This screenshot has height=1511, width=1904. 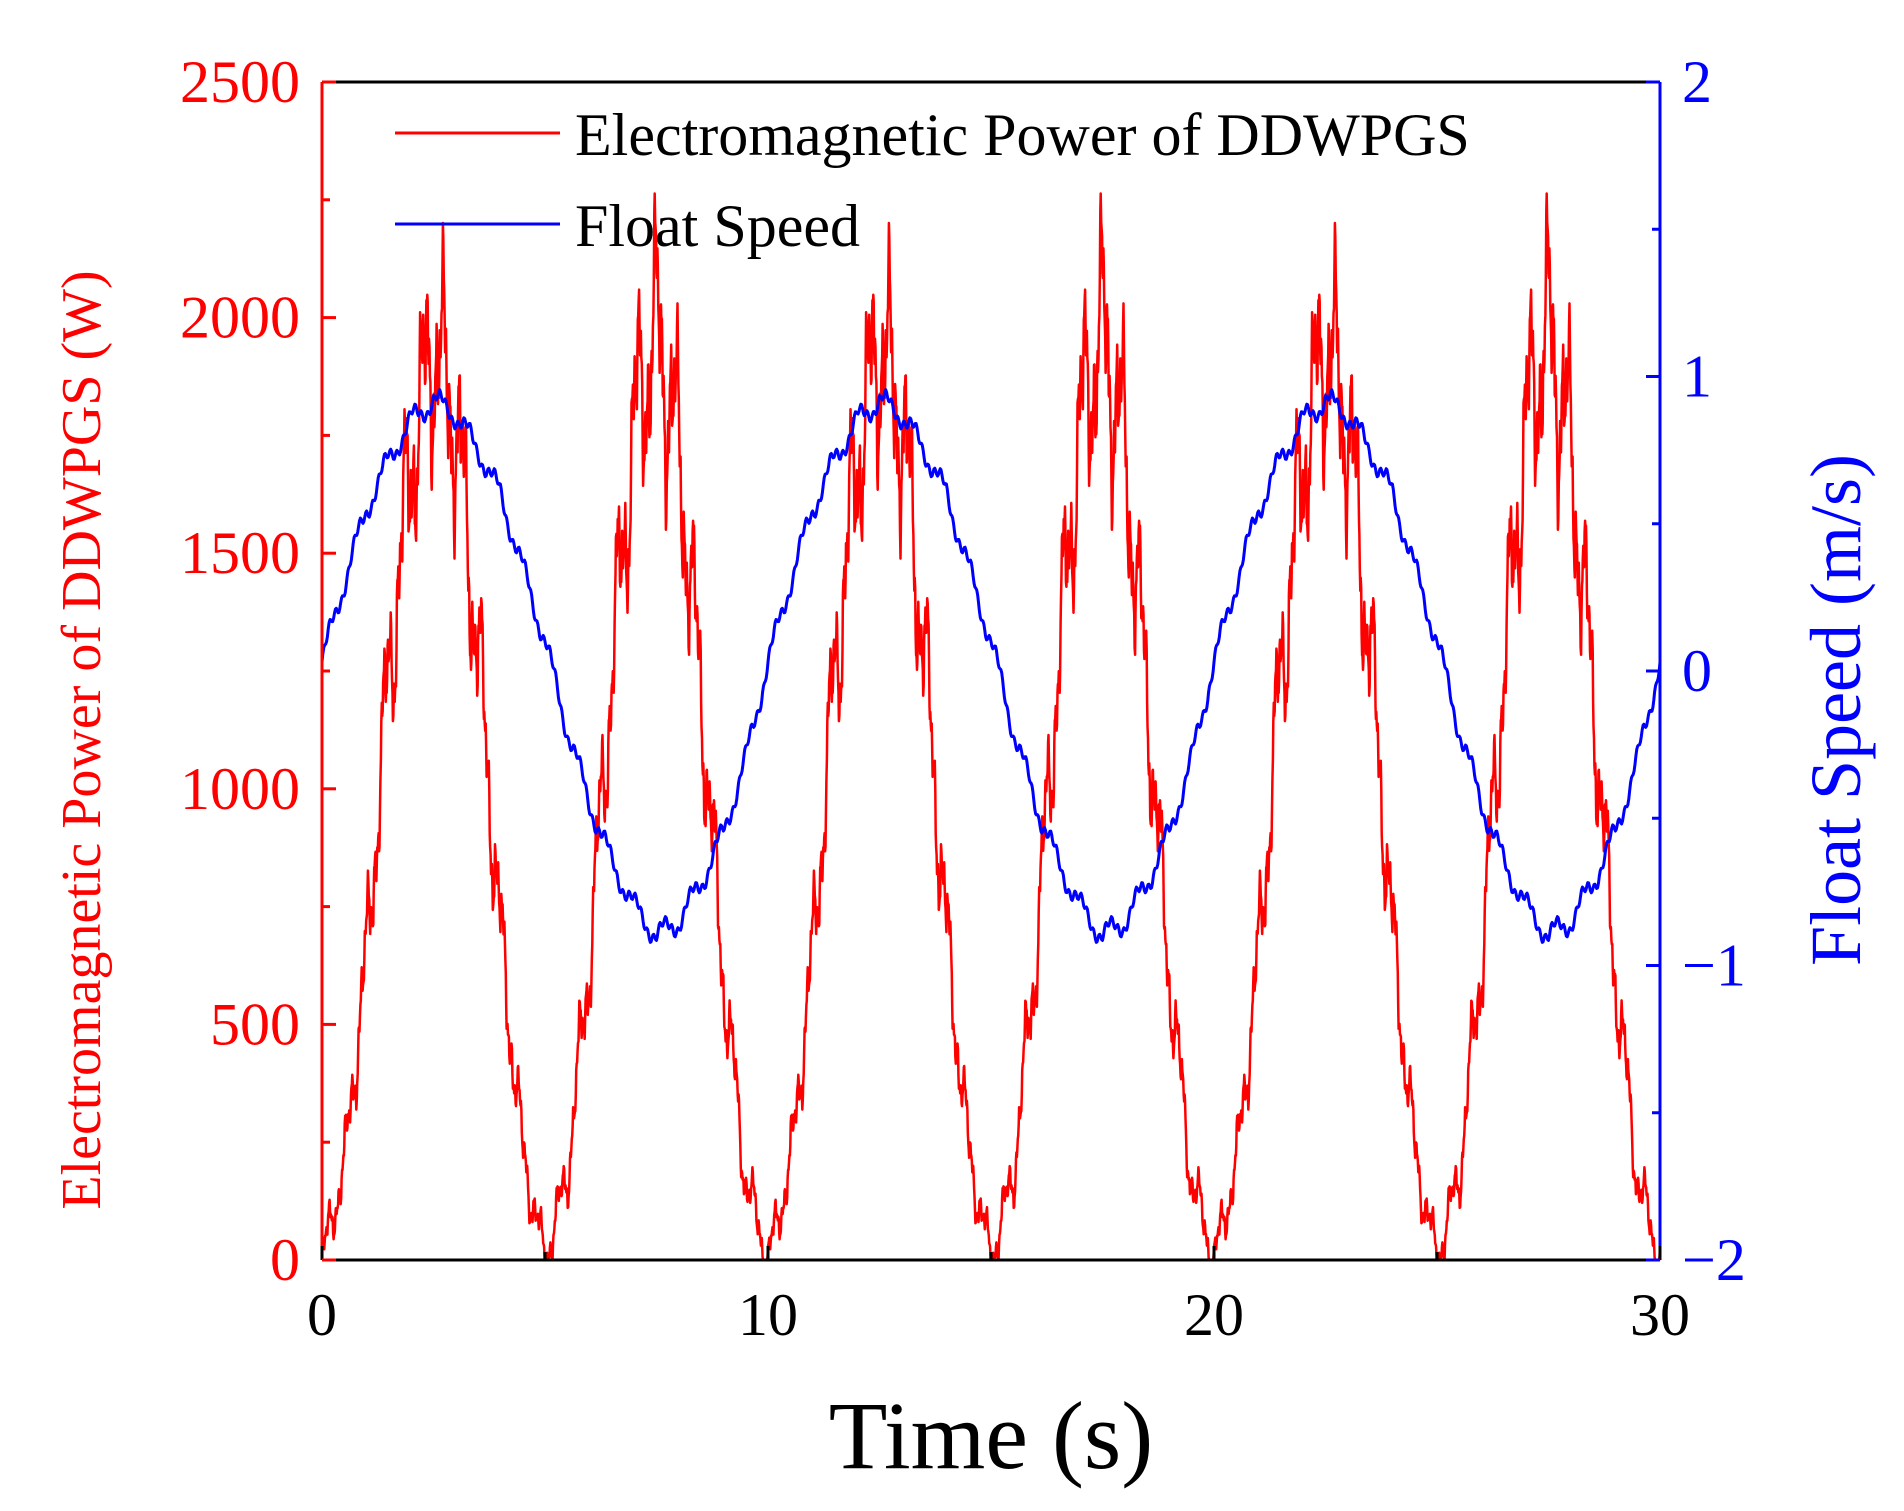 I want to click on left-axis-ticks: 0 500 1000 1500 2000 2500, so click(x=258, y=671).